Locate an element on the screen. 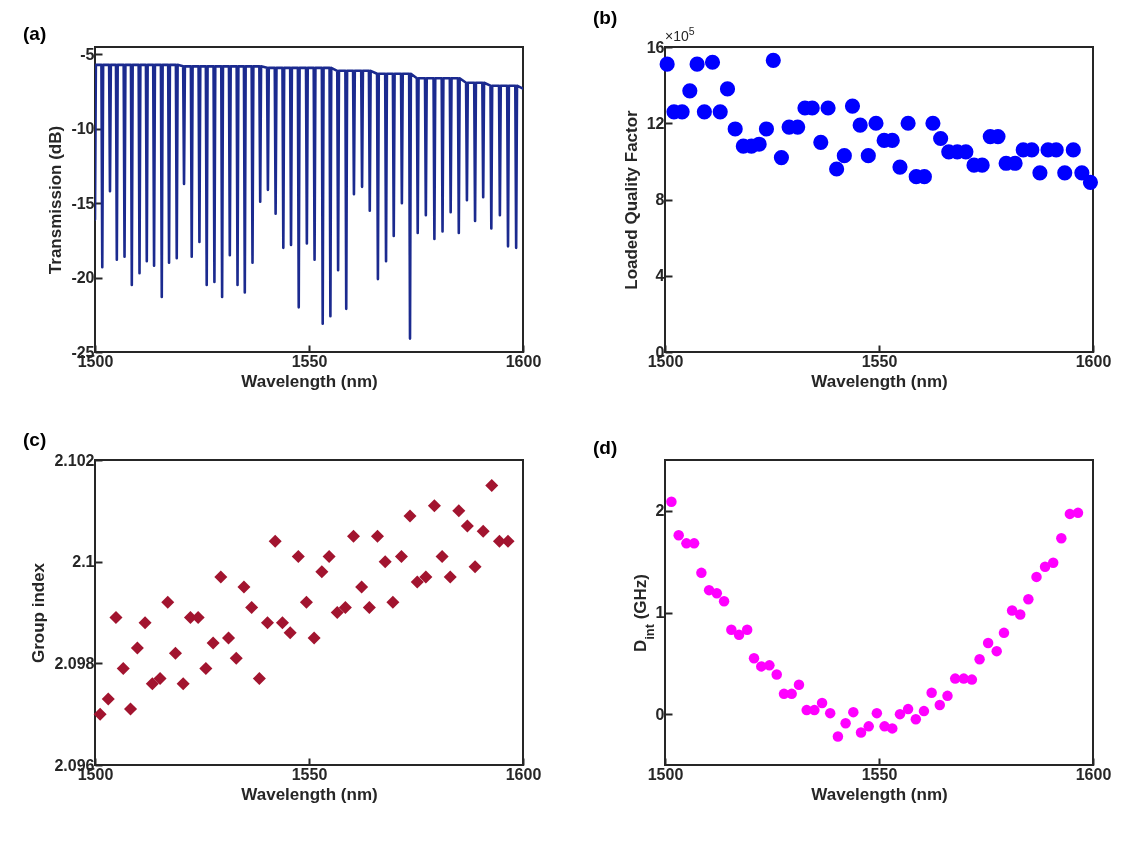 The height and width of the screenshot is (857, 1138). chart-title: (a) is located at coordinates (35, 34).